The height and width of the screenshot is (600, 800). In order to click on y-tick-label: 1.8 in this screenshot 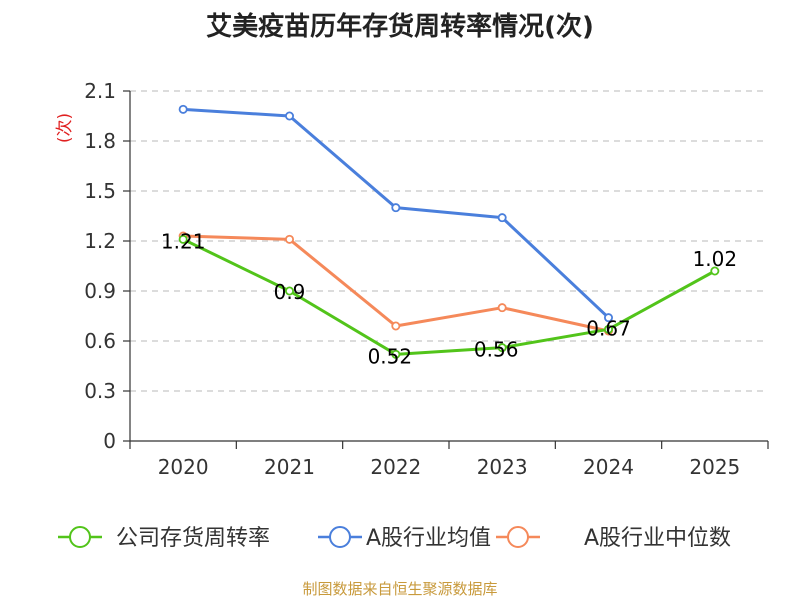, I will do `click(100, 141)`.